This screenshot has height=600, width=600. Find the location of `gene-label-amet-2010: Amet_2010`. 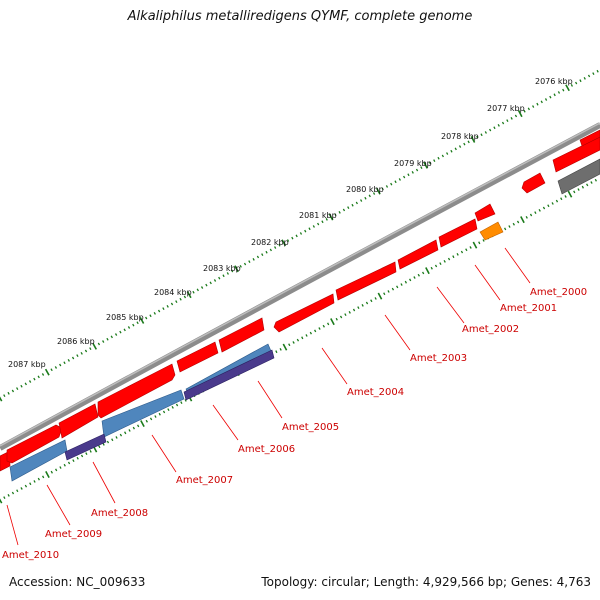

gene-label-amet-2010: Amet_2010 is located at coordinates (30, 555).